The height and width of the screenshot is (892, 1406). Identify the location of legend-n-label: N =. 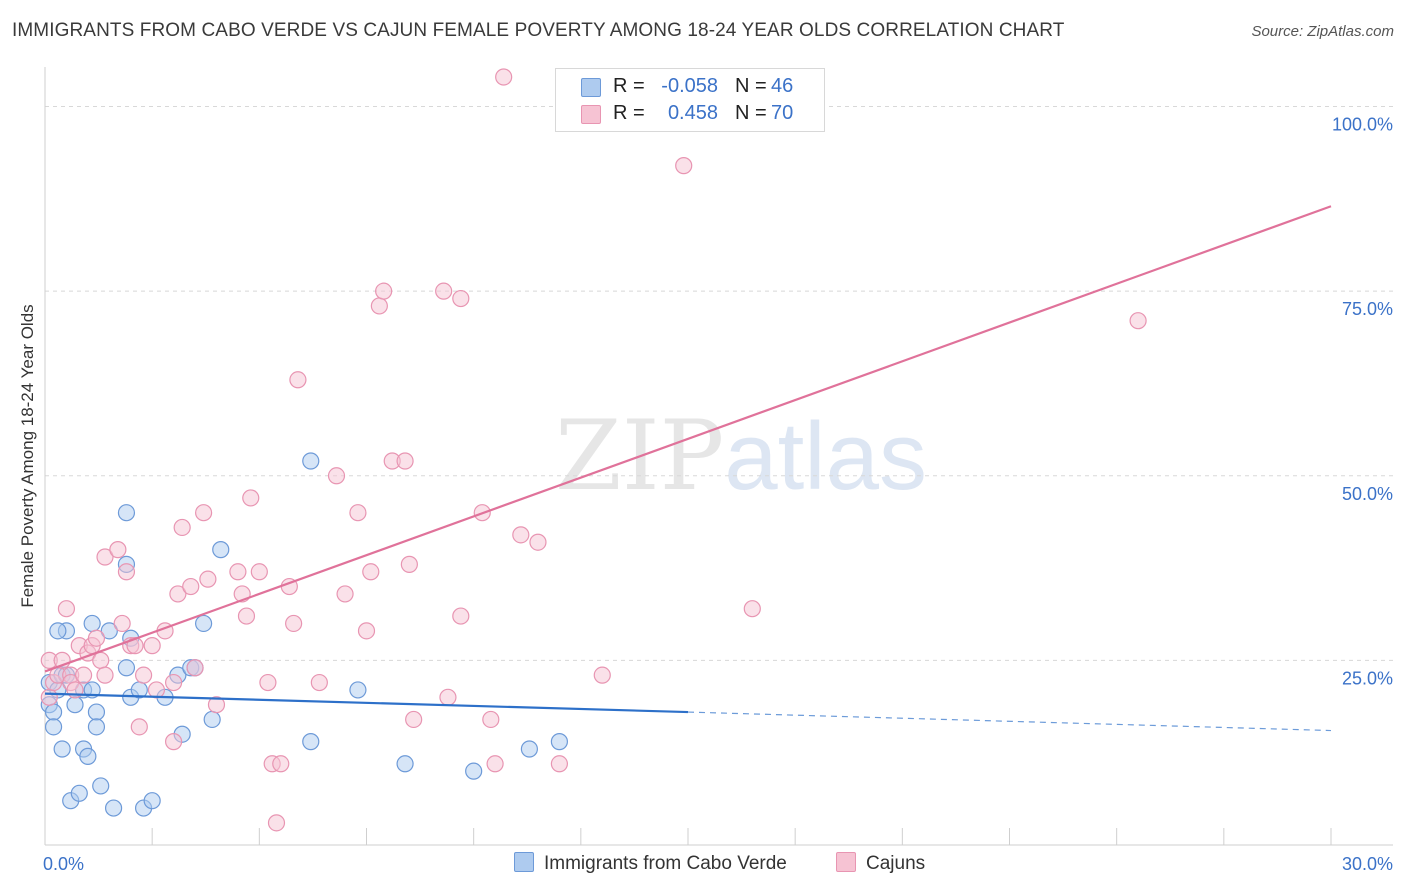
(751, 86).